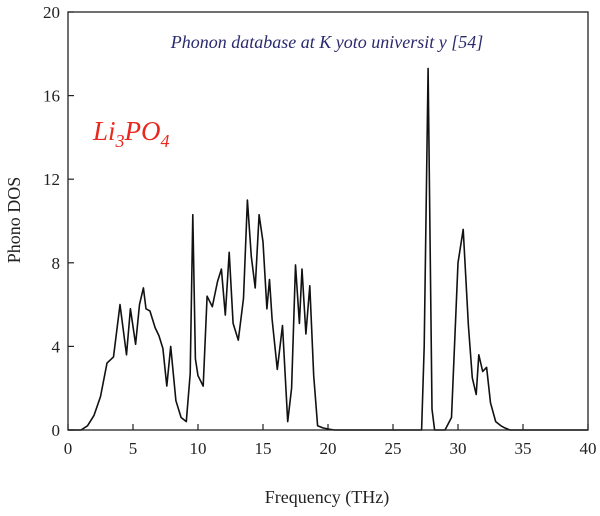 This screenshot has height=516, width=600. Describe the element at coordinates (458, 448) in the screenshot. I see `x-tick-label: 30` at that location.